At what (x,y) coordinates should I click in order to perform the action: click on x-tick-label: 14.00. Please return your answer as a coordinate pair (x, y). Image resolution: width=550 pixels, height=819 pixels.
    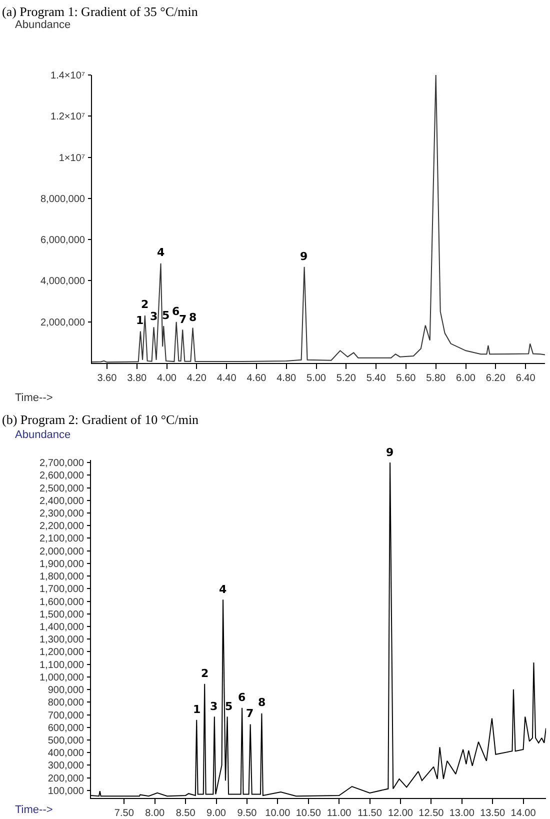
    Looking at the image, I should click on (523, 813).